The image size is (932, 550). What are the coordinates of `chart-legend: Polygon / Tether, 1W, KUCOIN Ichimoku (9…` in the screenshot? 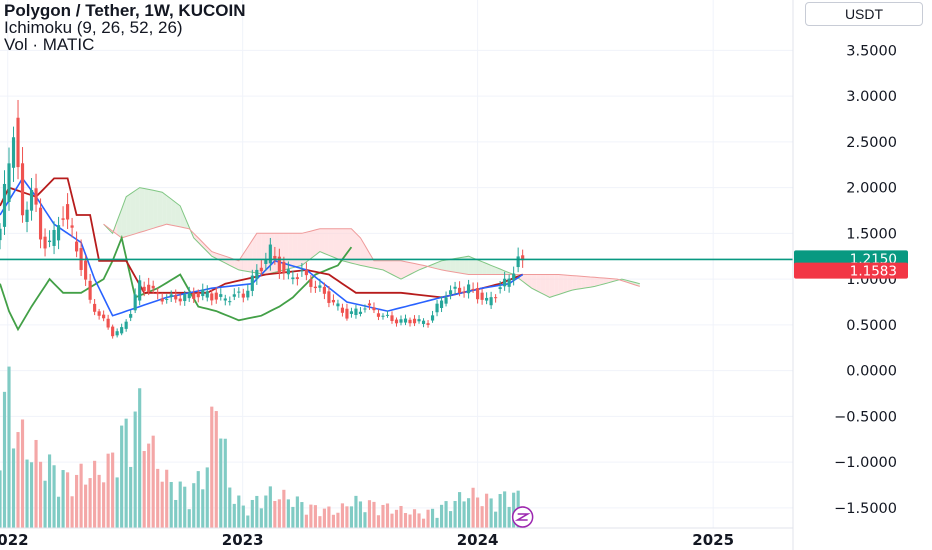 It's located at (125, 27).